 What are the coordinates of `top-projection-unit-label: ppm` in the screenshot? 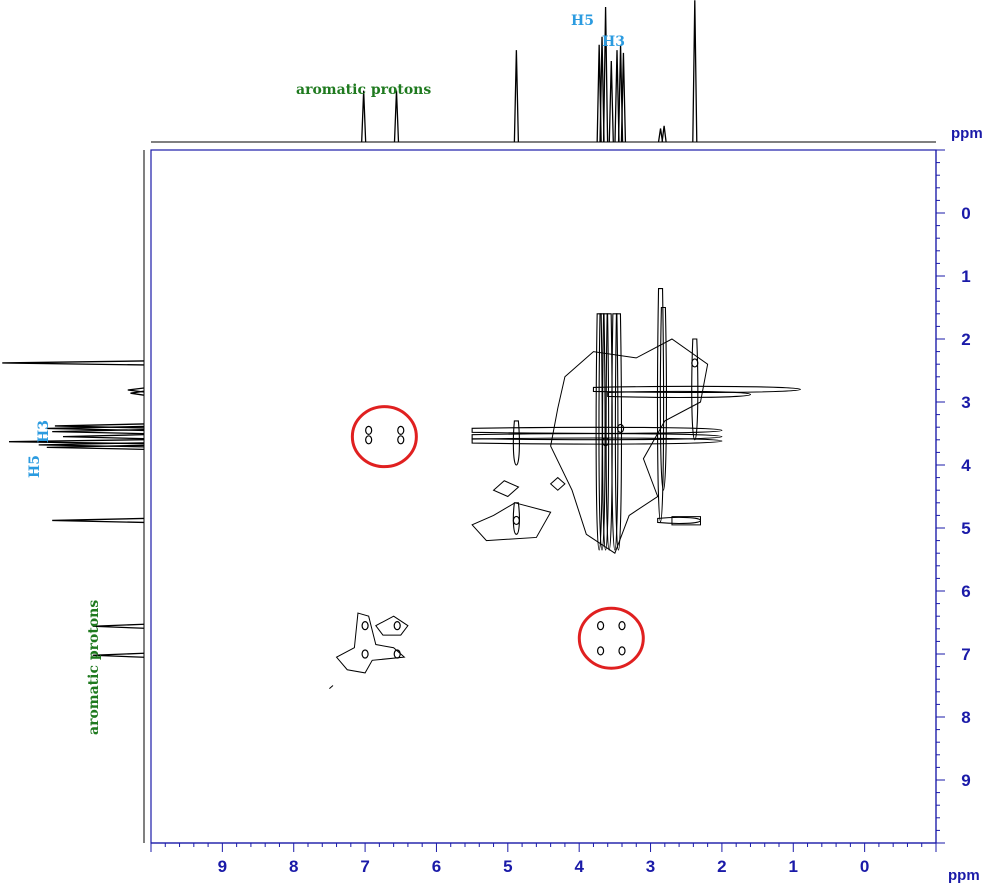 It's located at (967, 133).